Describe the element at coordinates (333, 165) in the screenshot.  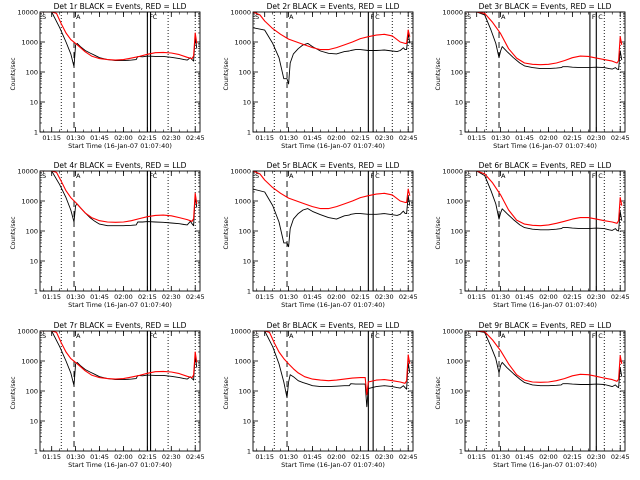
I see `chart-title: Det 5r BLACK = Events, RED = LLD` at that location.